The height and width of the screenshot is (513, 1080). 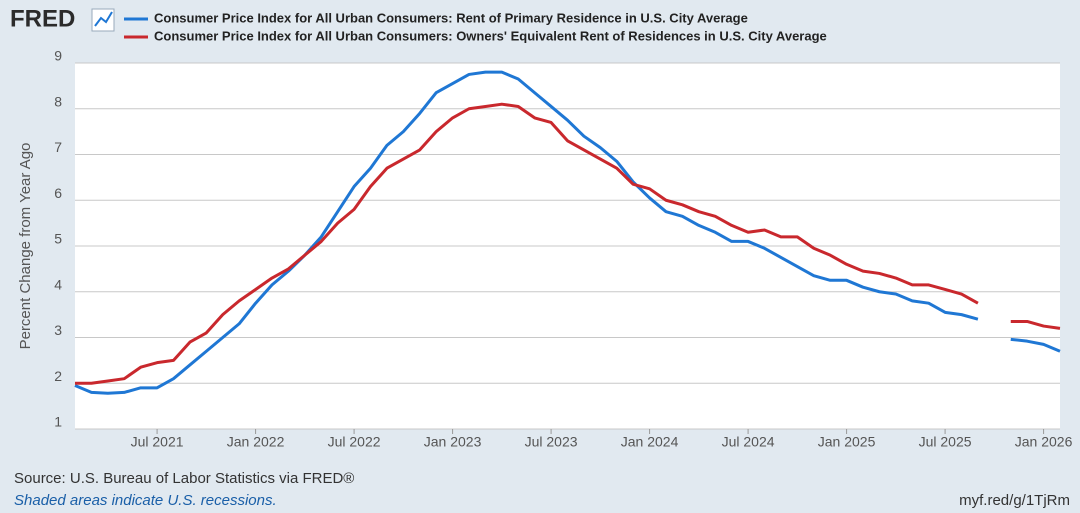 What do you see at coordinates (157, 442) in the screenshot?
I see `x-tick-label: Jul 2021` at bounding box center [157, 442].